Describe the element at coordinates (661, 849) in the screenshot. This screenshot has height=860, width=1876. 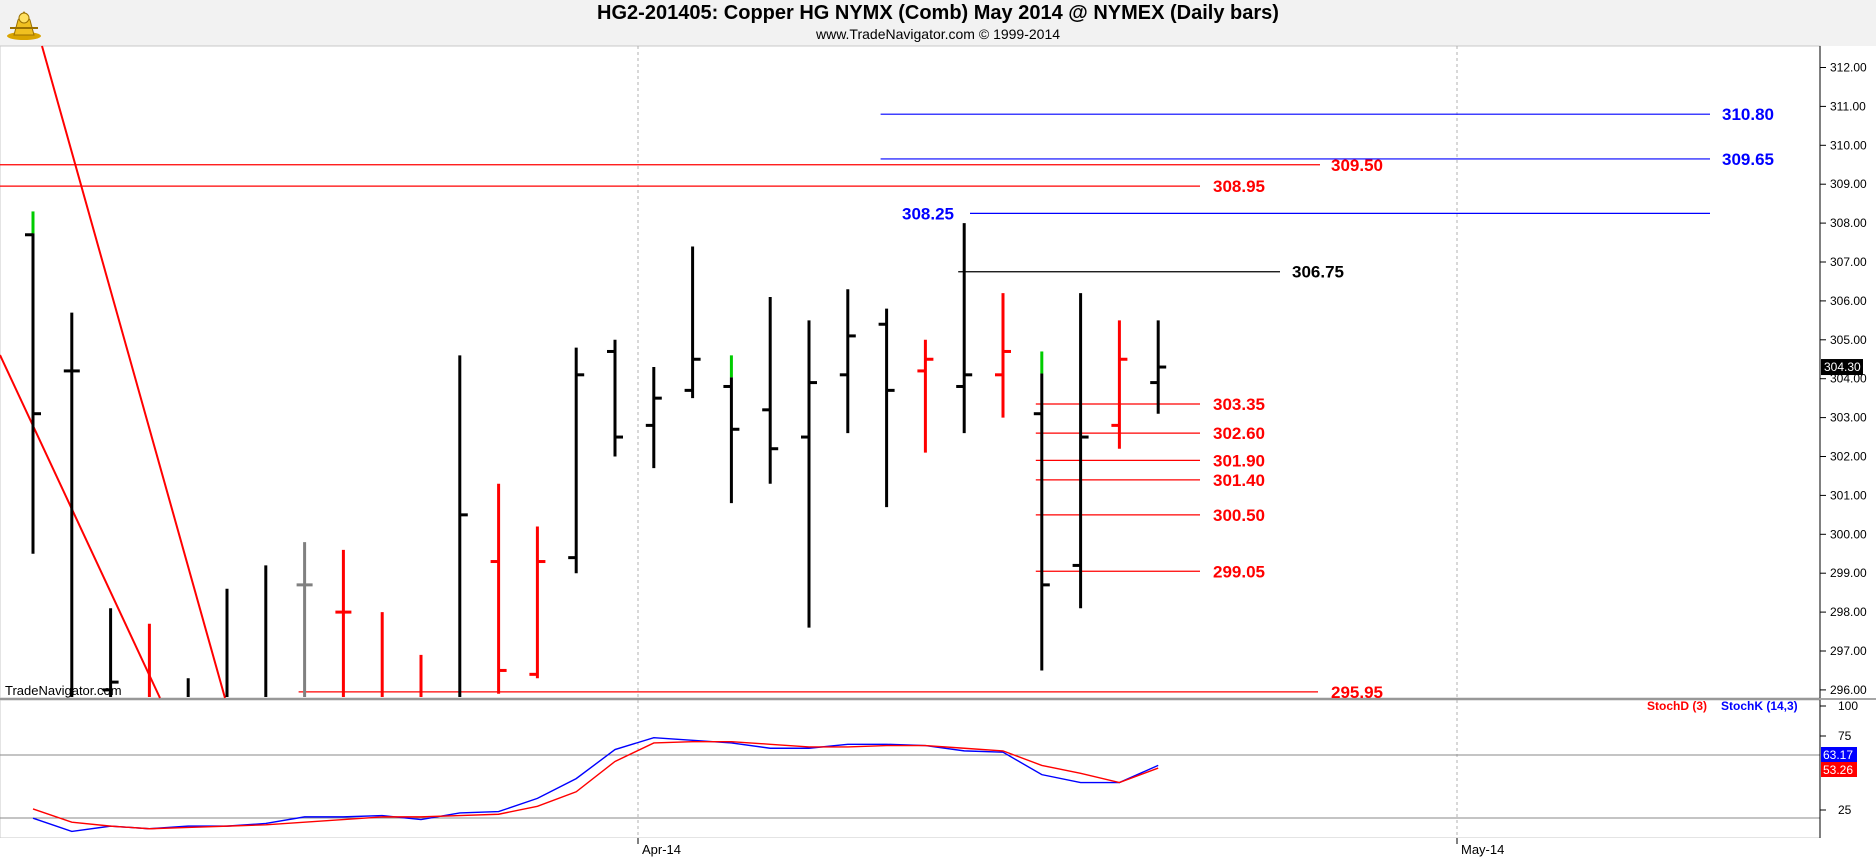
I see `date-tick-label: Apr-14` at that location.